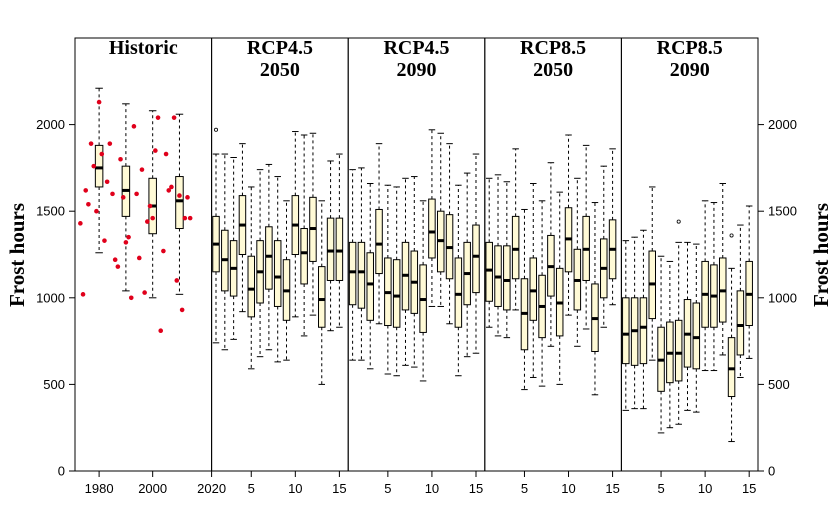  Describe the element at coordinates (416, 48) in the screenshot. I see `panel-title: RCP4.5` at that location.